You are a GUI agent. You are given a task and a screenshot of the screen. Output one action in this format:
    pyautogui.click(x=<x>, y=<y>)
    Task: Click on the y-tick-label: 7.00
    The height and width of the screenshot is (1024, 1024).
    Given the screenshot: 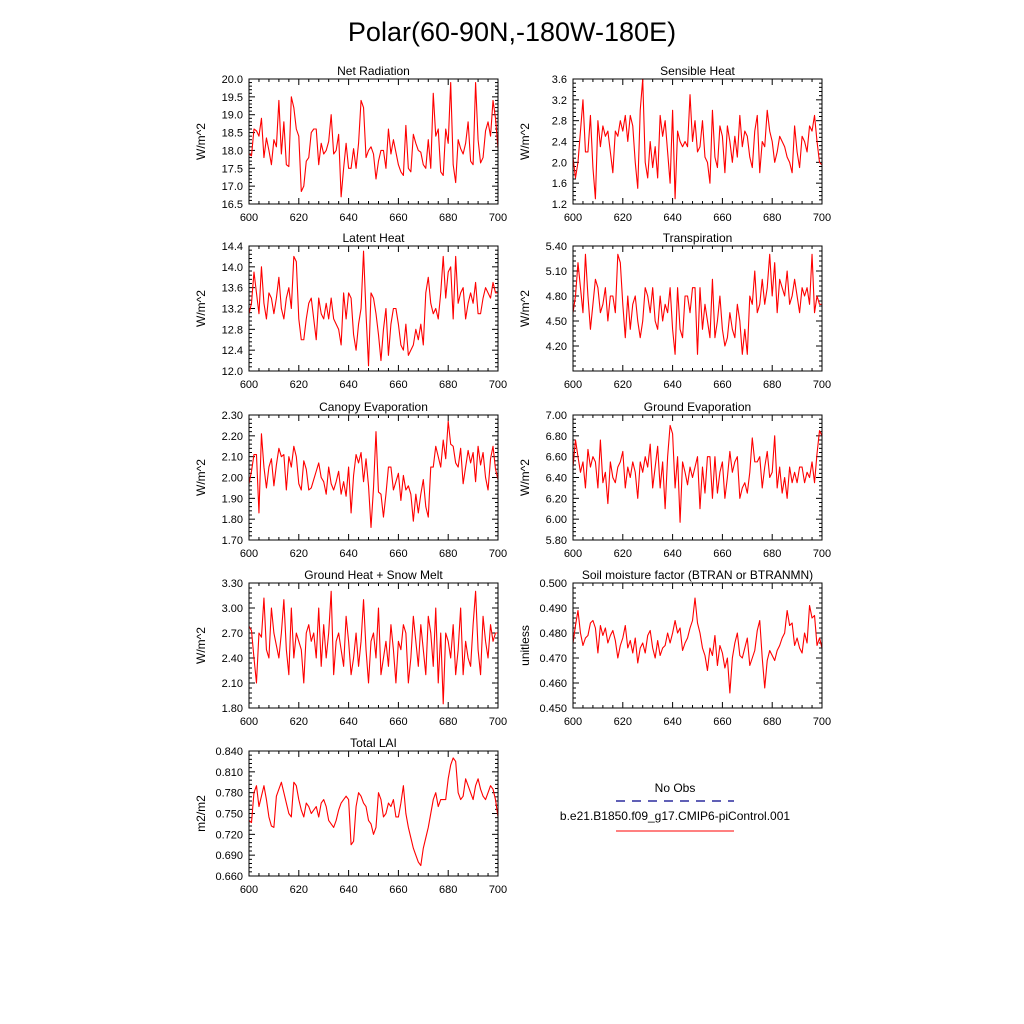 What is the action you would take?
    pyautogui.click(x=556, y=416)
    